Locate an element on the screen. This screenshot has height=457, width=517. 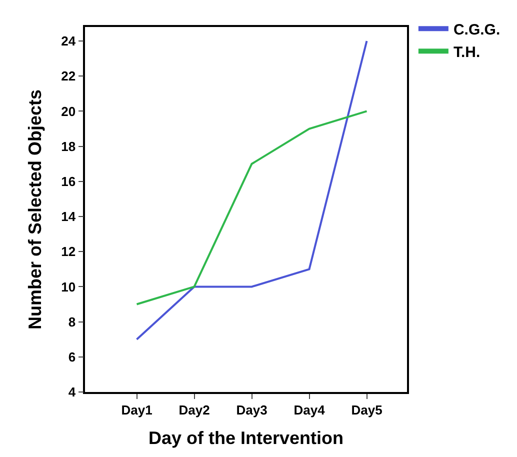
y-tick-label: 18 is located at coordinates (68, 146).